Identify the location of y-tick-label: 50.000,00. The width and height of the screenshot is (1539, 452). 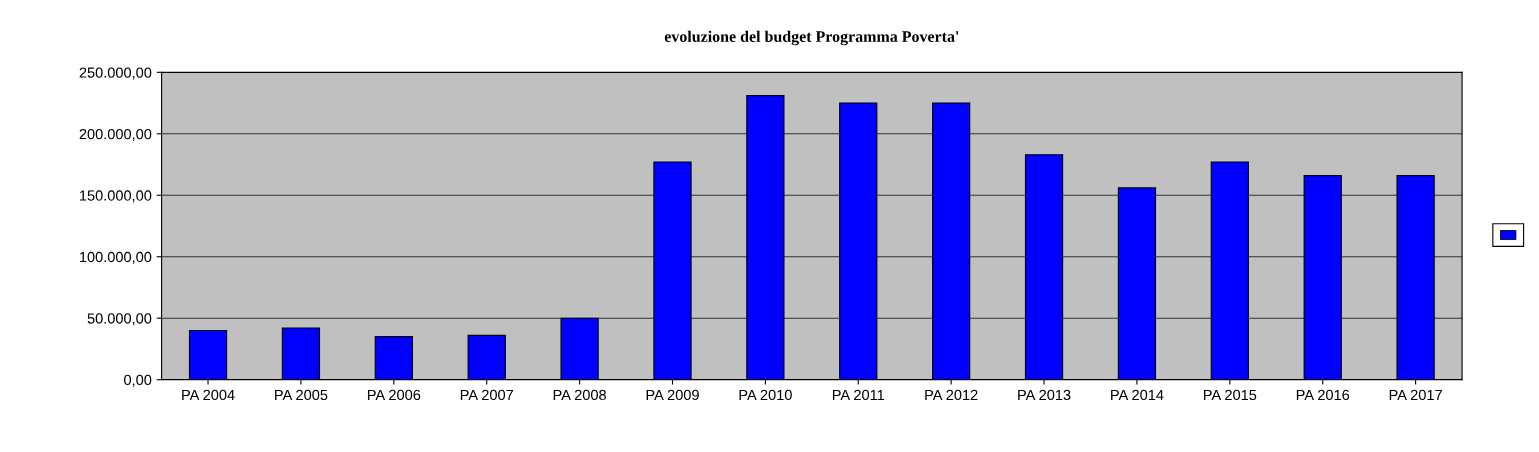
(119, 319).